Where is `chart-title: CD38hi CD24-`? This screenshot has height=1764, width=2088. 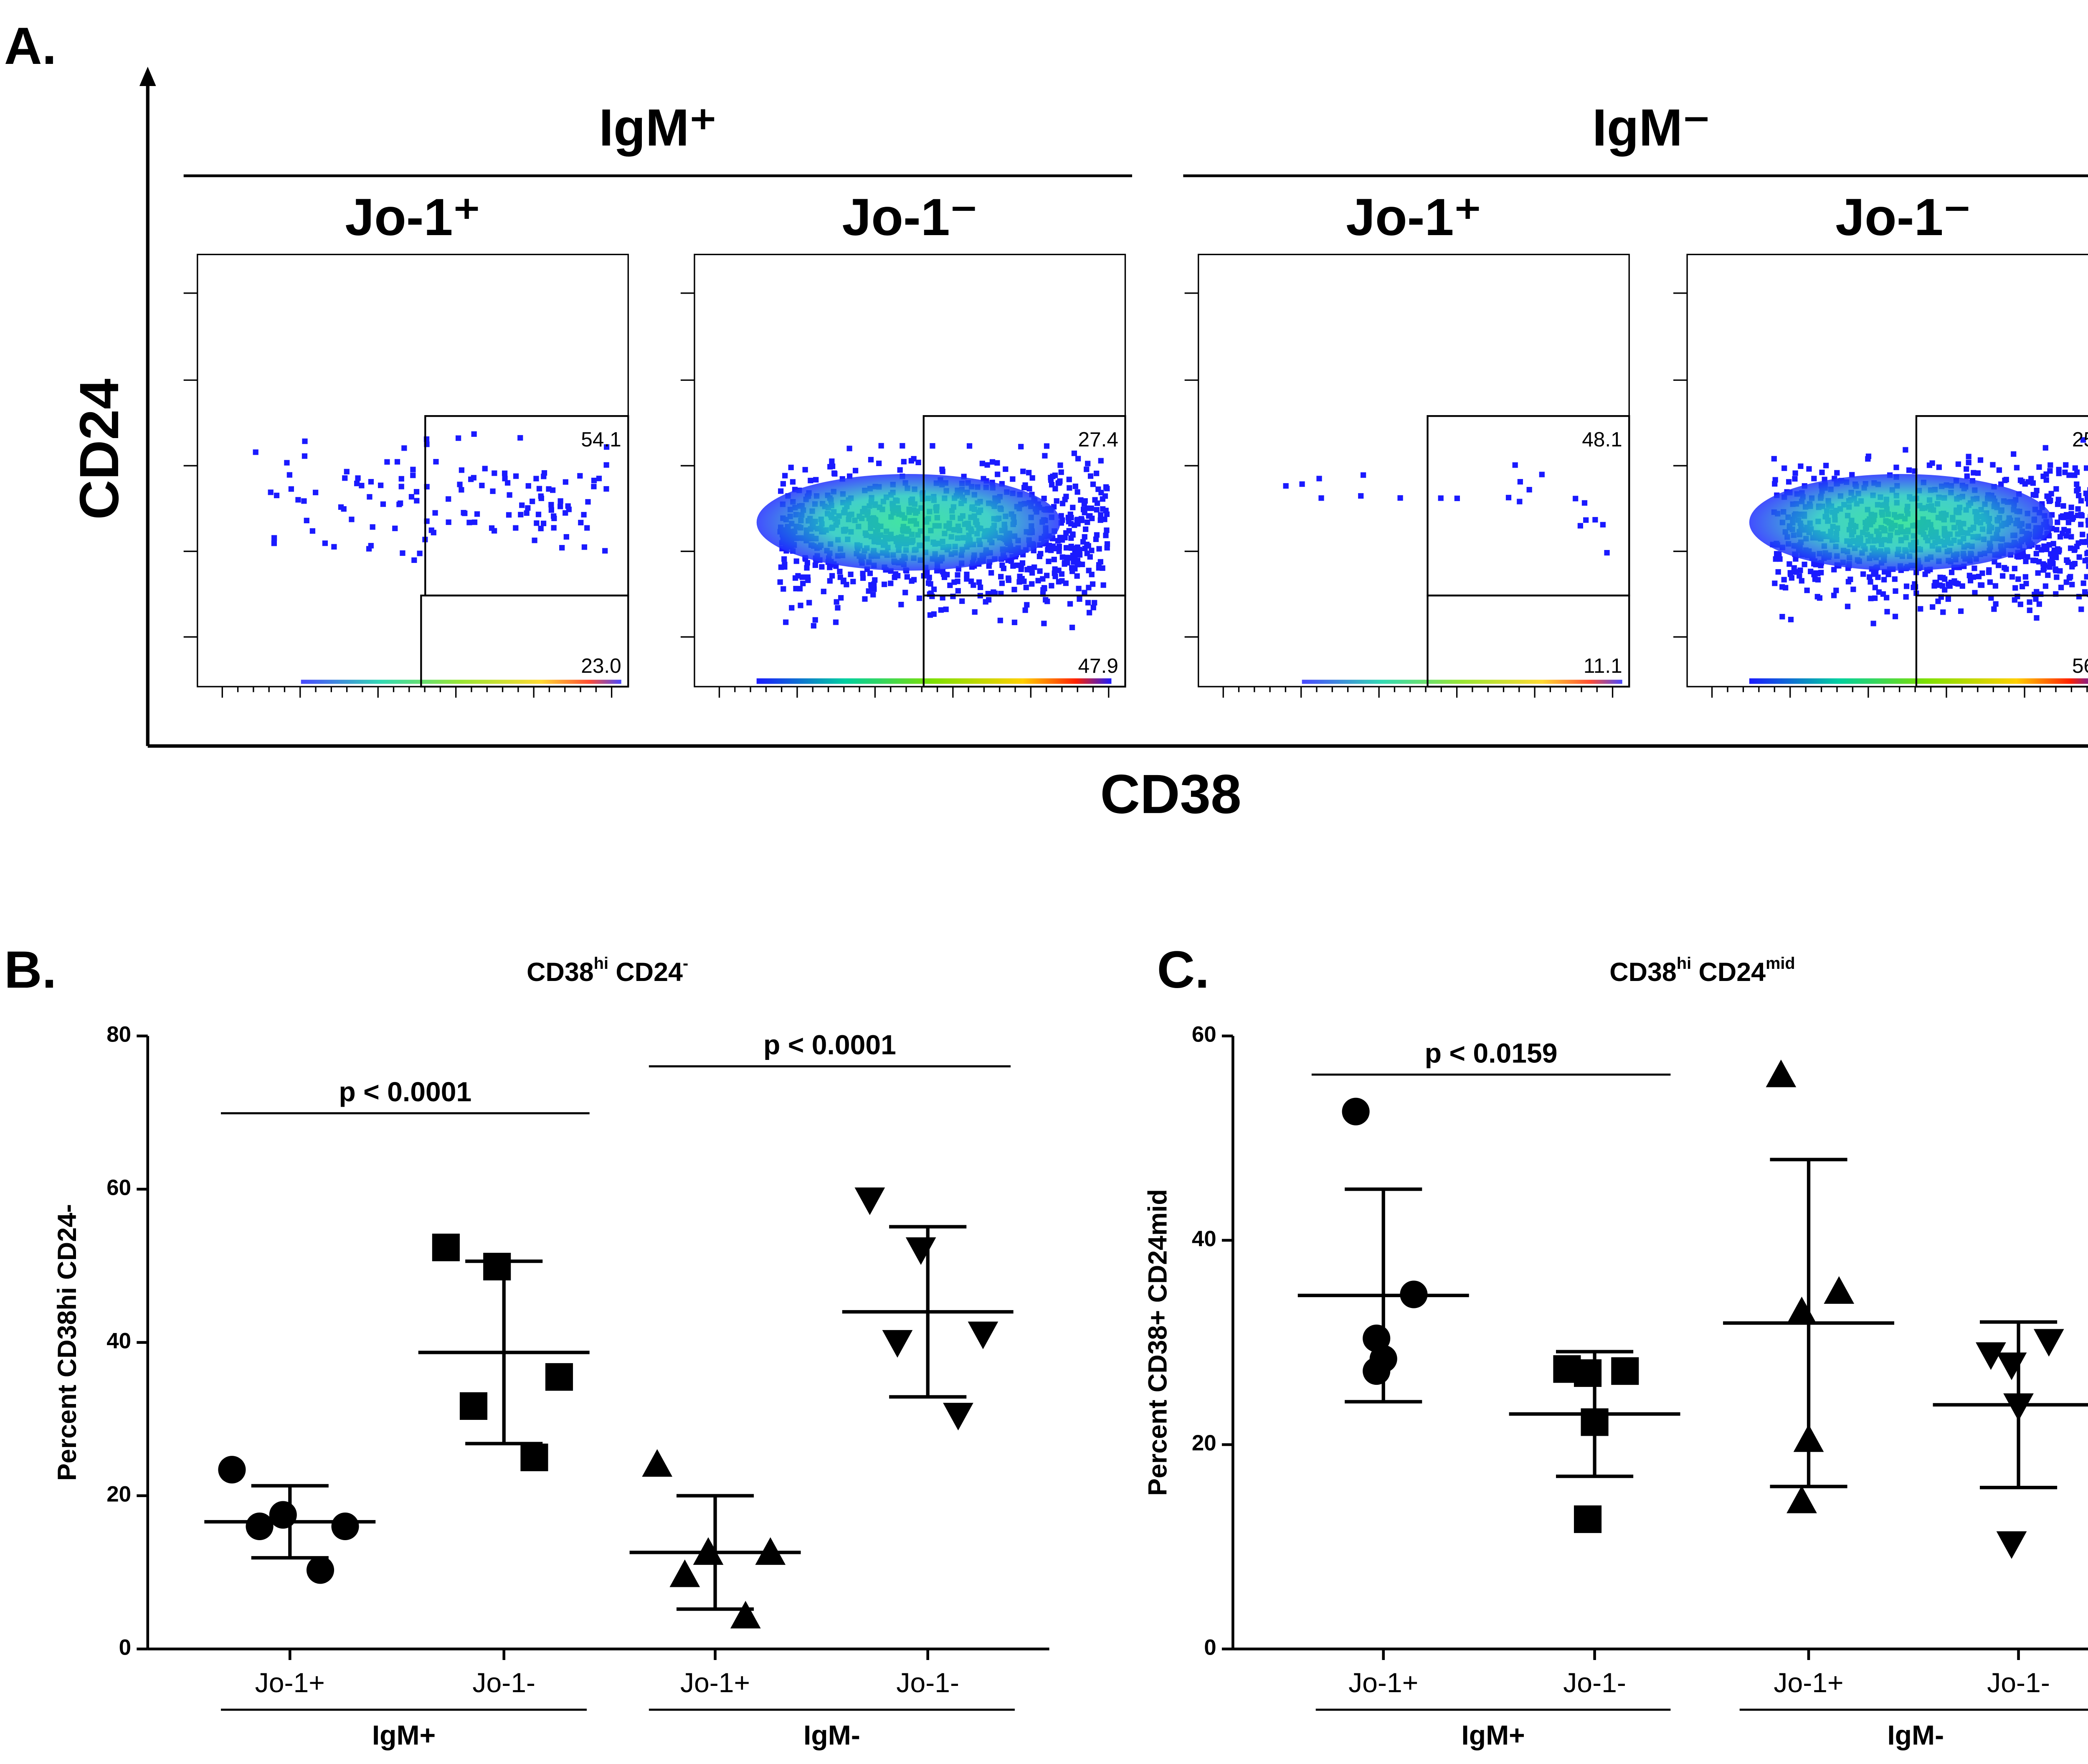
chart-title: CD38hi CD24- is located at coordinates (608, 970).